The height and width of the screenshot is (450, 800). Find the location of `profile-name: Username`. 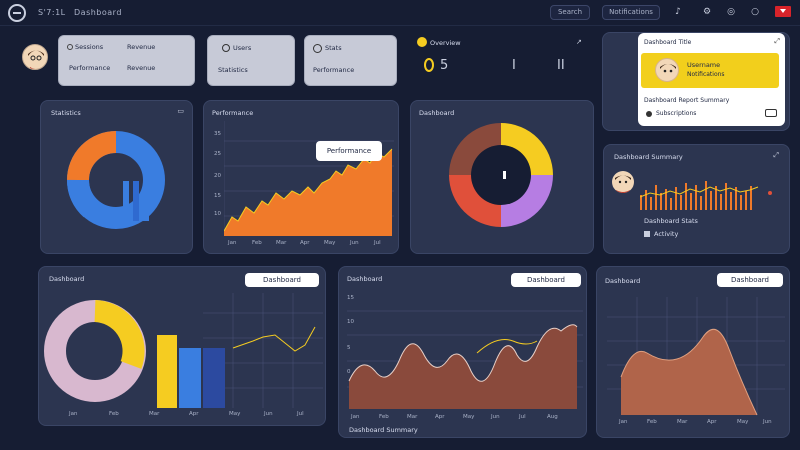

profile-name: Username is located at coordinates (704, 65).